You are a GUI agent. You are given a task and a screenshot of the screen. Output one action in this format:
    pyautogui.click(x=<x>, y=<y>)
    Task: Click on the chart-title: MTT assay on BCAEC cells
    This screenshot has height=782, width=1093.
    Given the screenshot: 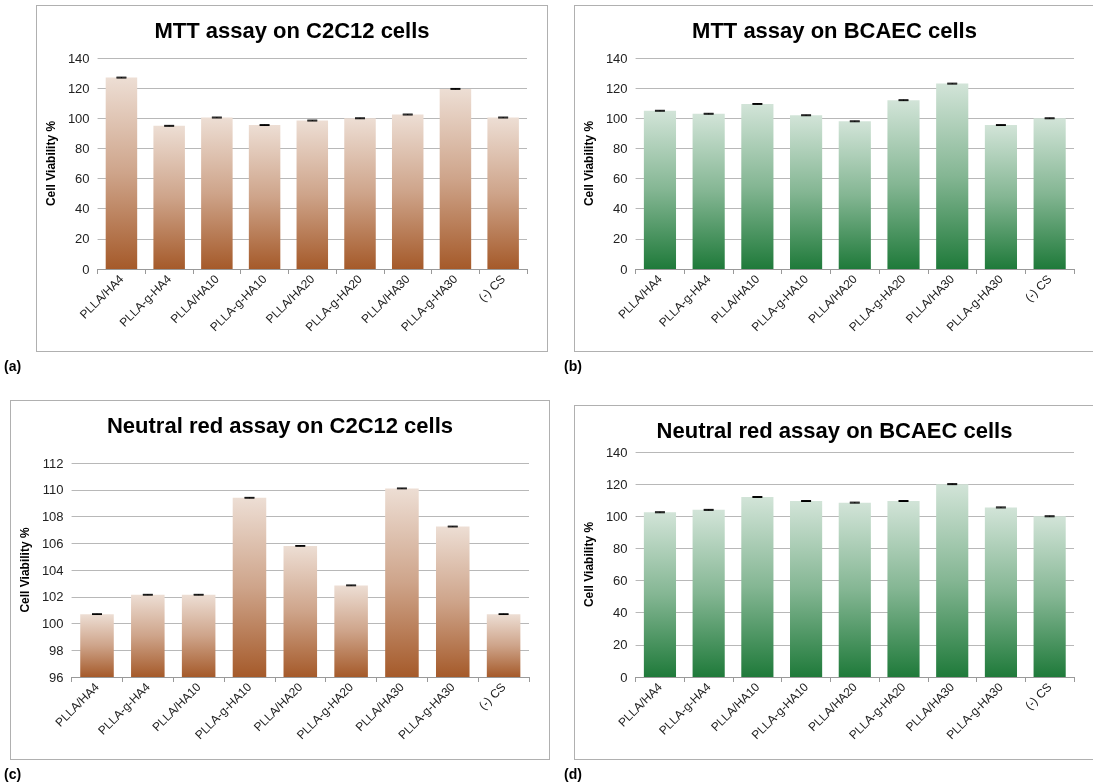 What is the action you would take?
    pyautogui.click(x=834, y=30)
    